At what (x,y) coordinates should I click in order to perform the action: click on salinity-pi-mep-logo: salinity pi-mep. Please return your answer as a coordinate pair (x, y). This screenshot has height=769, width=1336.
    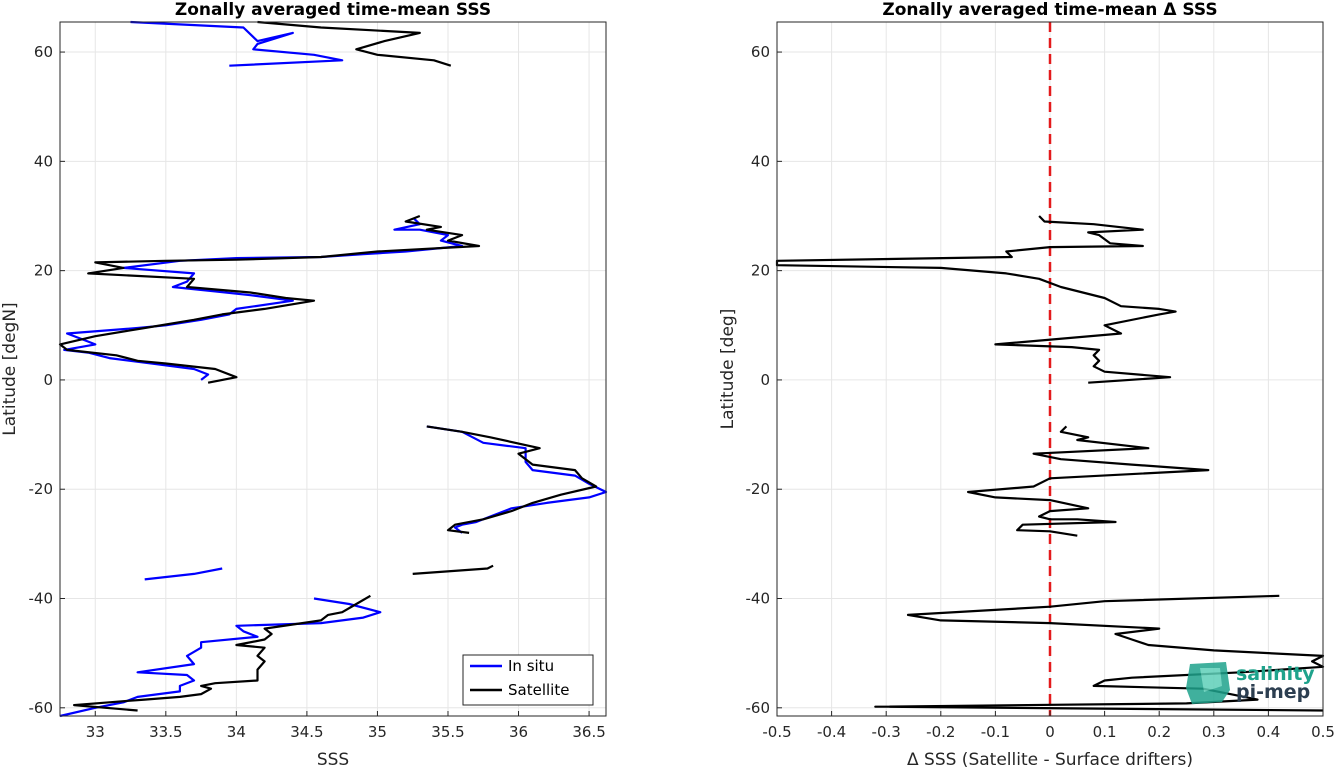
    Looking at the image, I should click on (1250, 683).